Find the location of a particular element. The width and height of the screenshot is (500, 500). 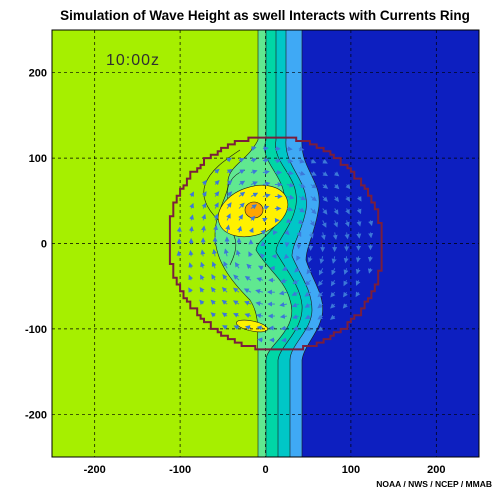

y-tick-label: 200 is located at coordinates (38, 74).